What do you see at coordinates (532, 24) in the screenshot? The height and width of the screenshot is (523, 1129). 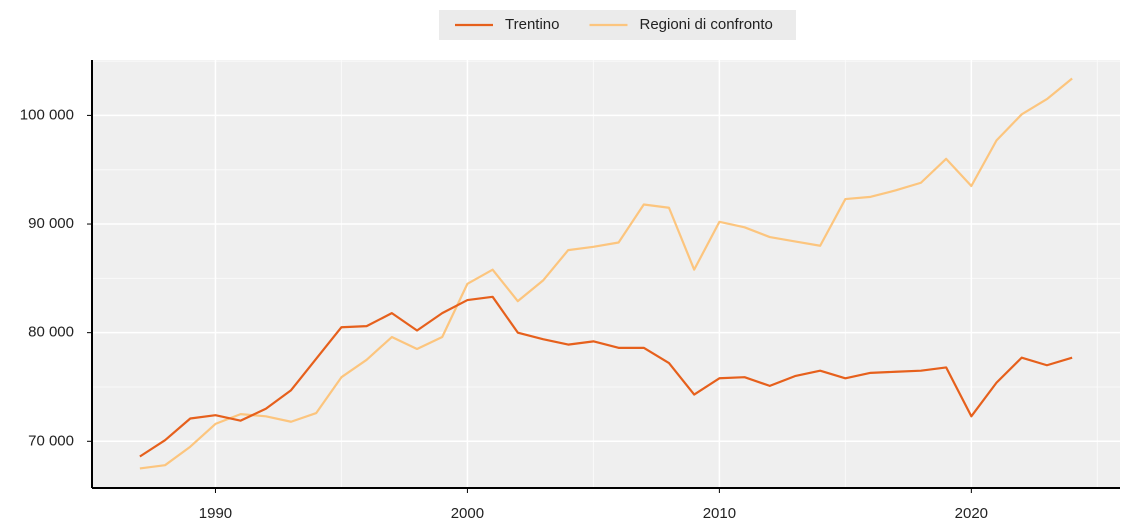 I see `legend-label: Trentino` at bounding box center [532, 24].